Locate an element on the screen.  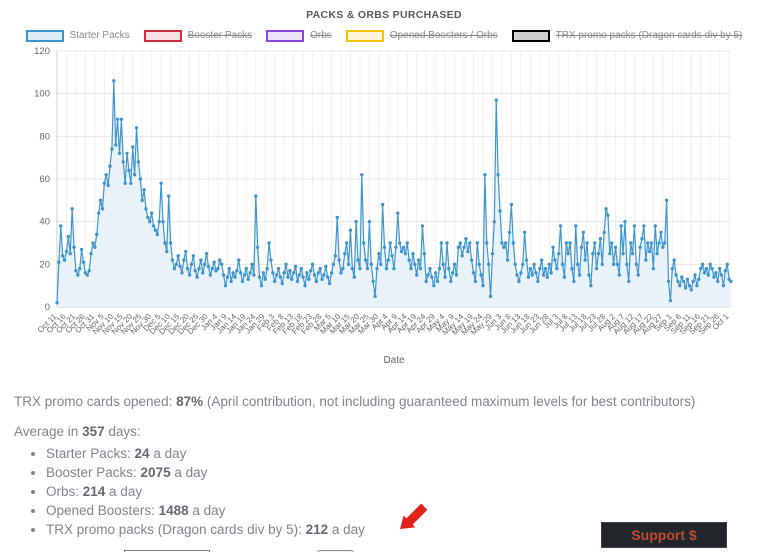
support-button: Support $ is located at coordinates (664, 535).